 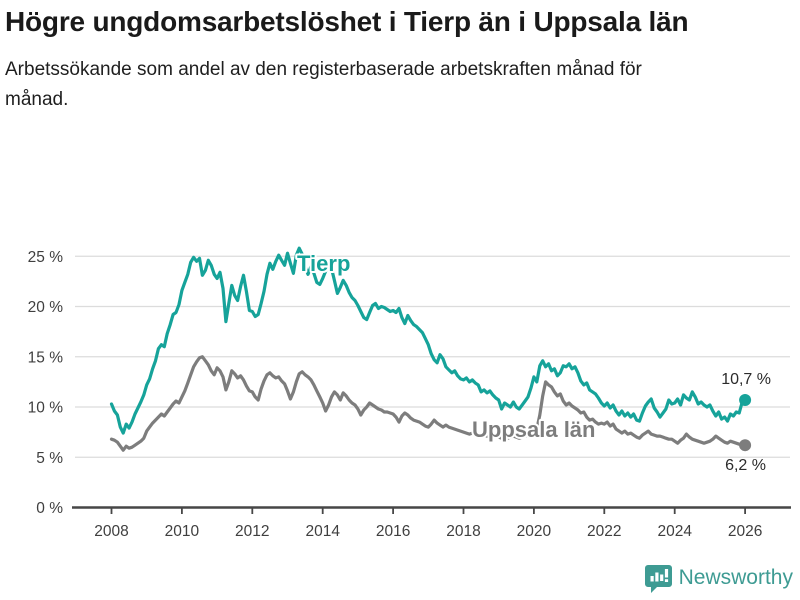 I want to click on bar-chart-speech-bubble-icon, so click(x=658, y=579).